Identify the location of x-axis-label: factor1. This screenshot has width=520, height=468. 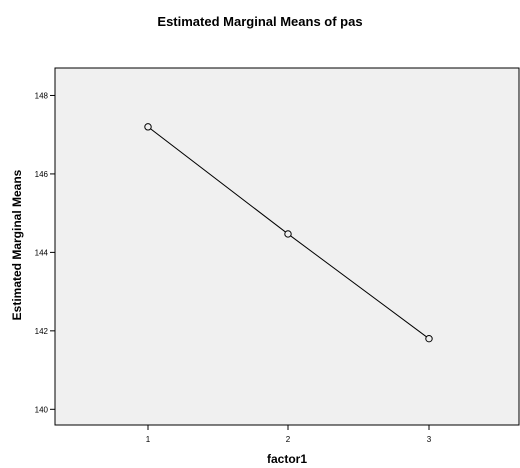
(287, 459).